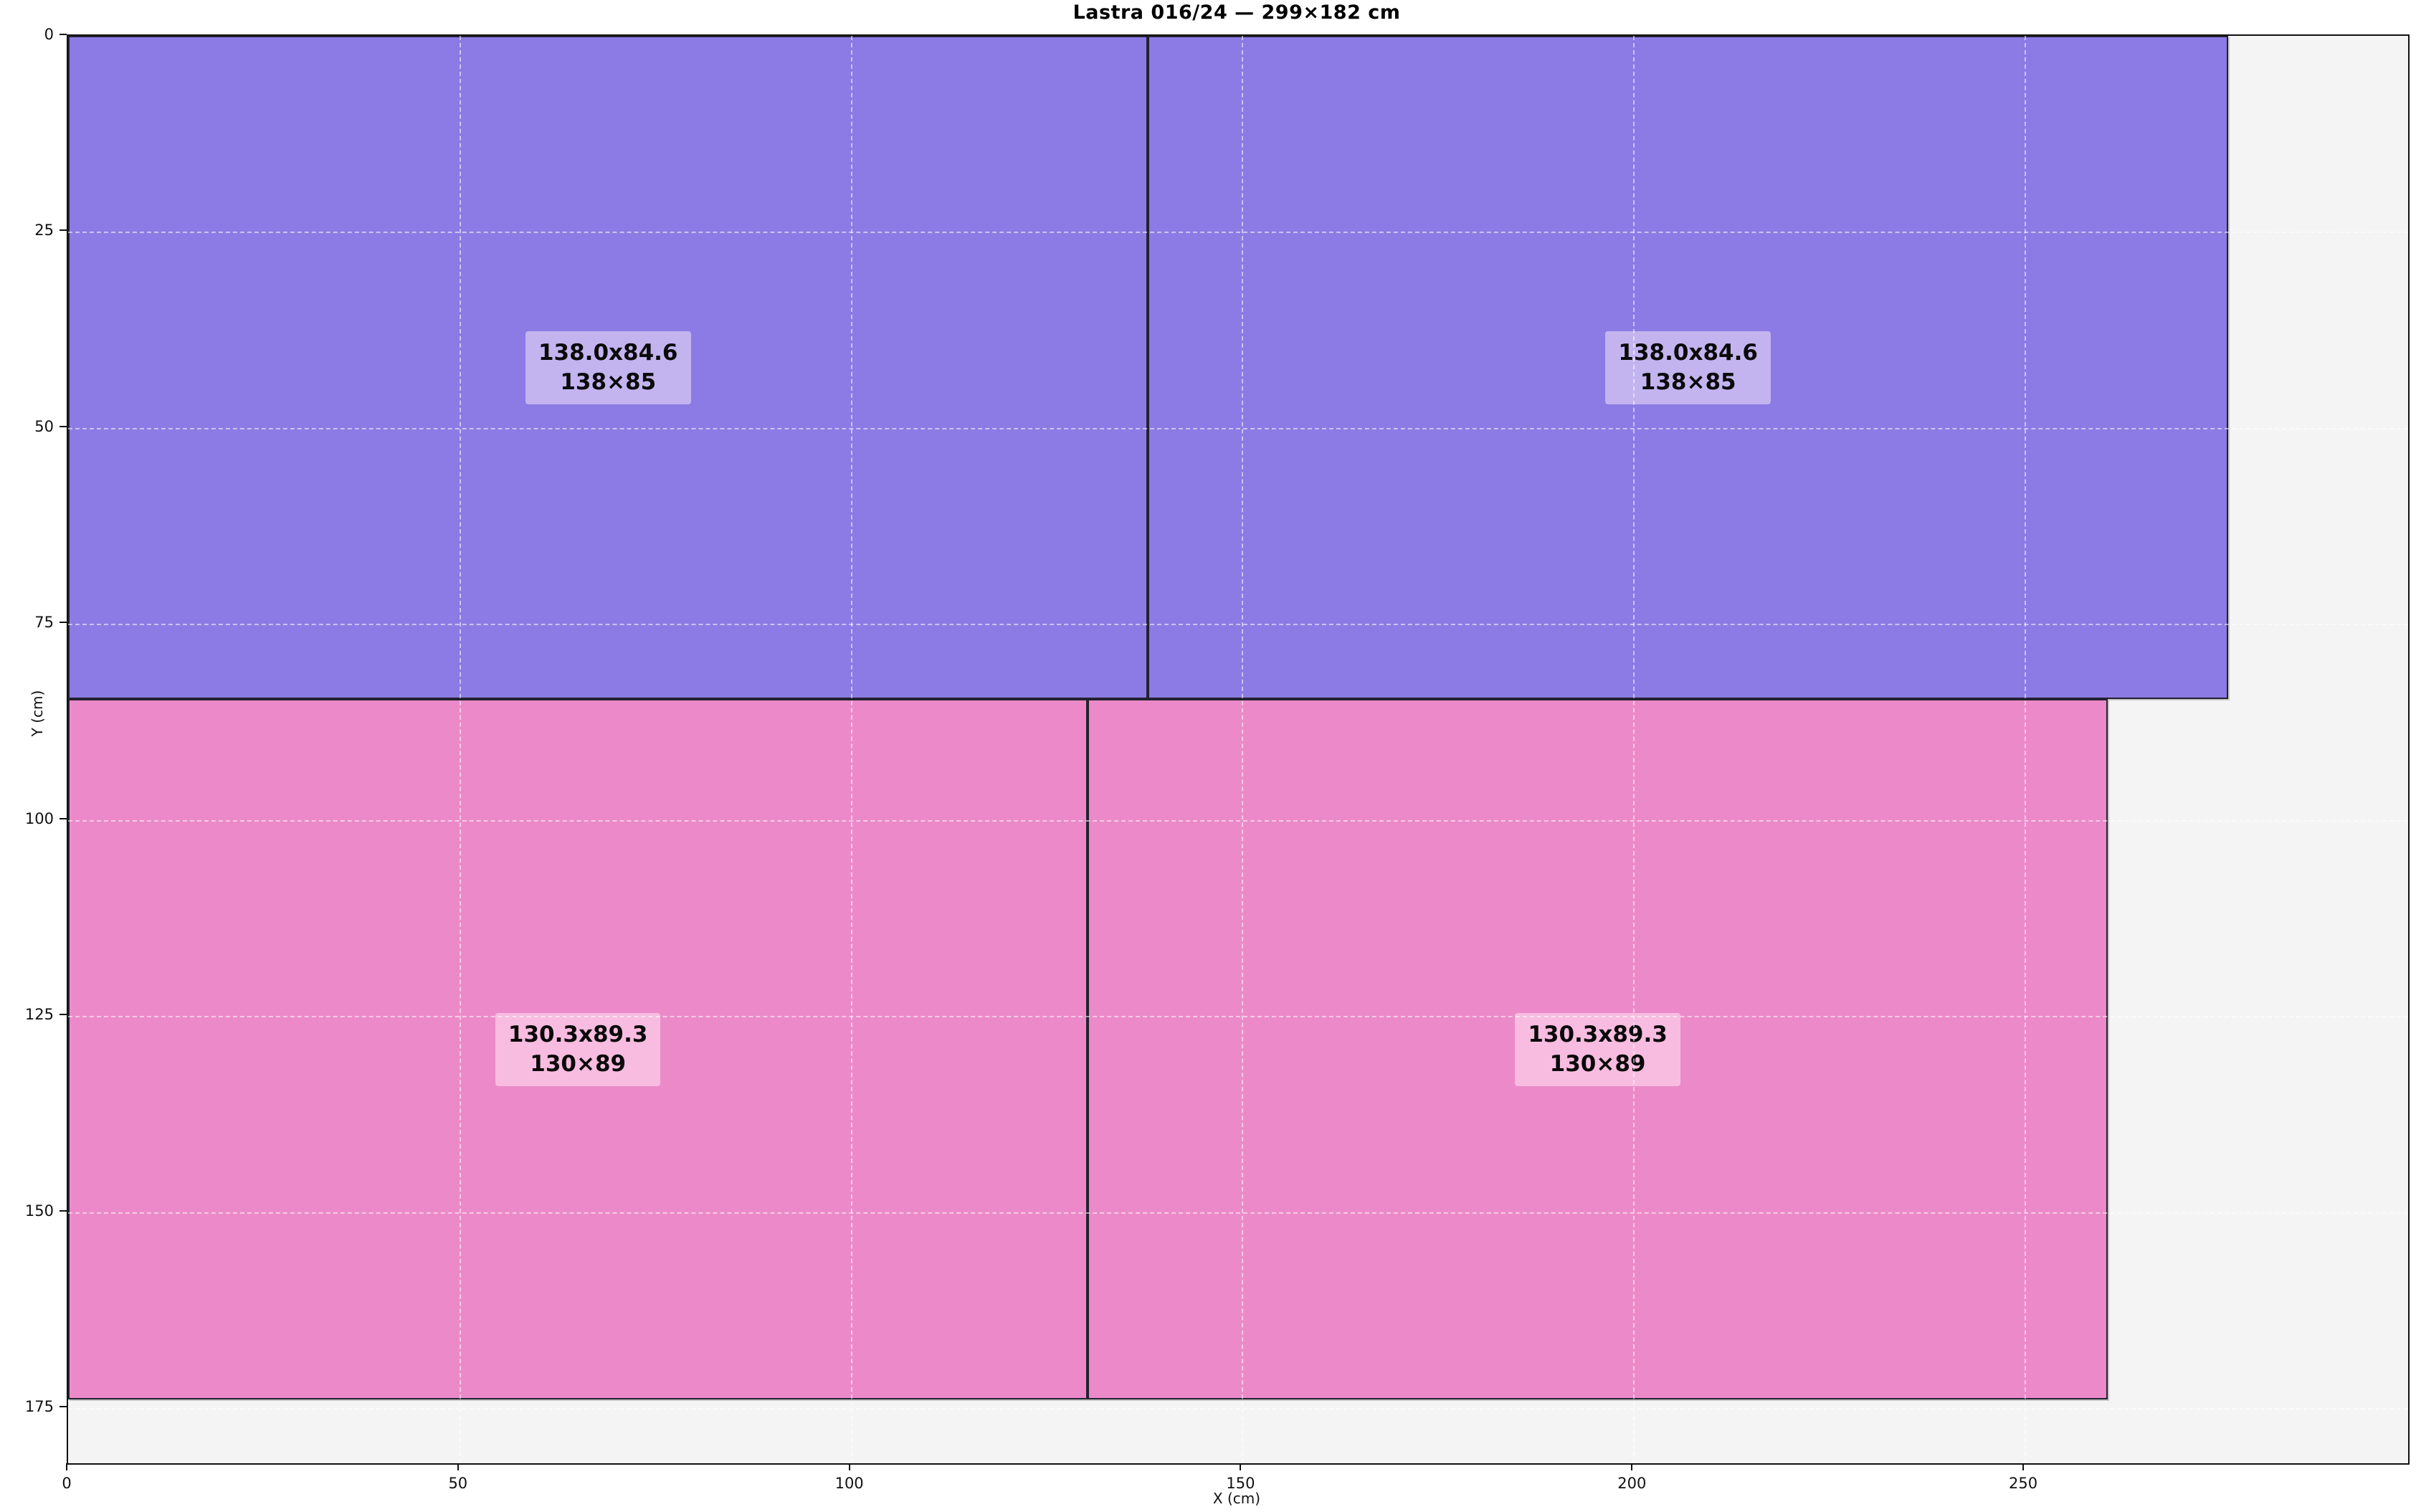 The height and width of the screenshot is (1512, 2416). Describe the element at coordinates (49, 34) in the screenshot. I see `y-tick-label-0: 0` at that location.